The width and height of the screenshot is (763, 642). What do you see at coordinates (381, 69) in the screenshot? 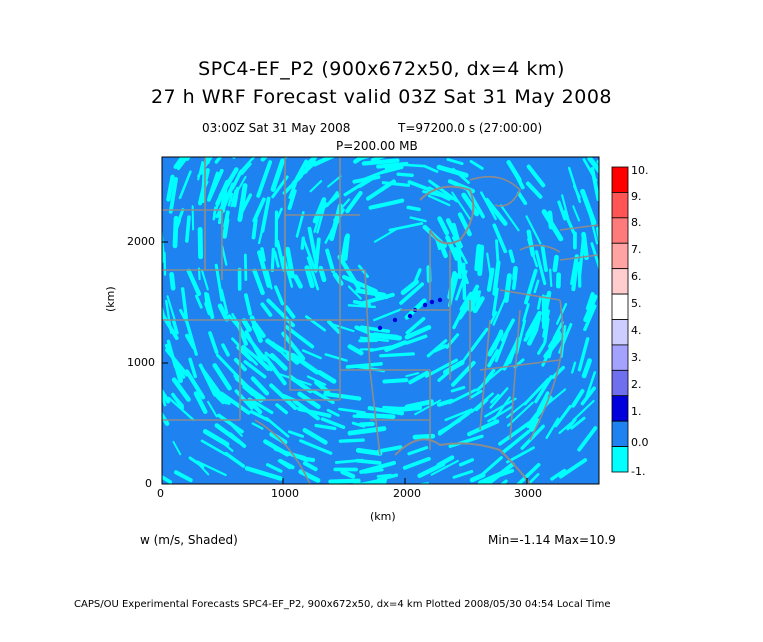
I see `plot-title-line1: SPC4-EF_P2 (900x672x50, dx=4 km)` at bounding box center [381, 69].